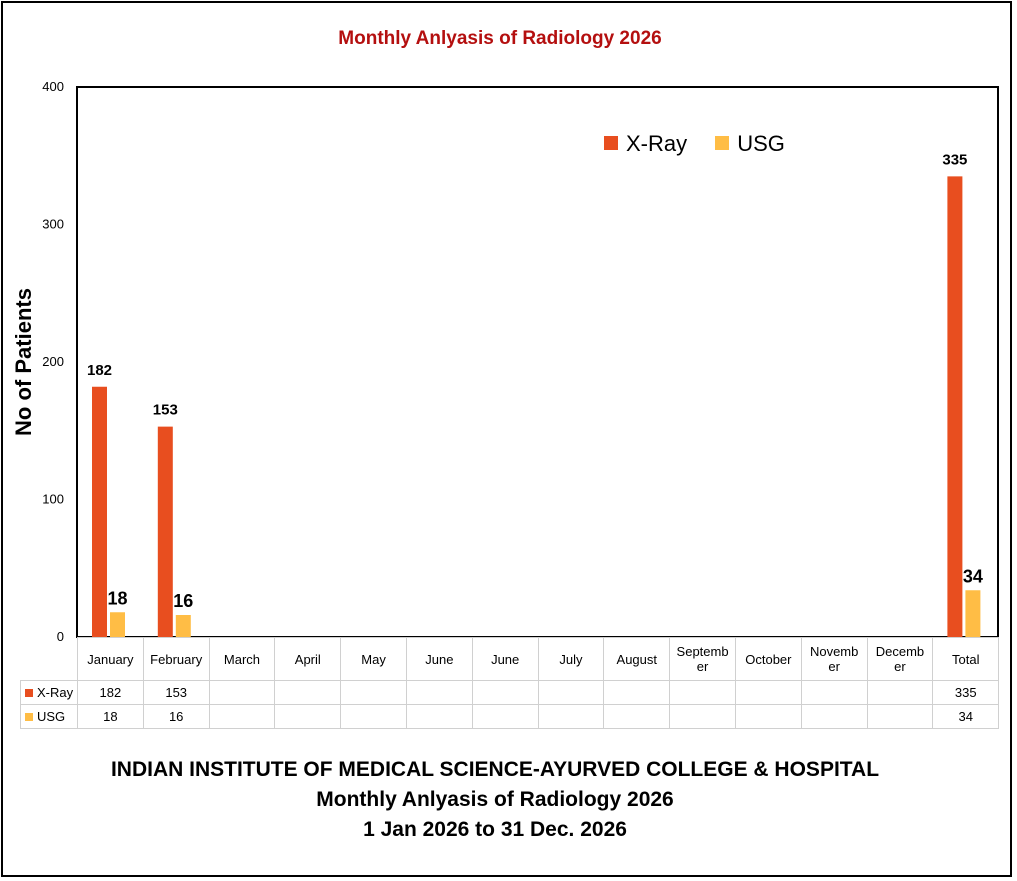  I want to click on table-cell: 16, so click(176, 716).